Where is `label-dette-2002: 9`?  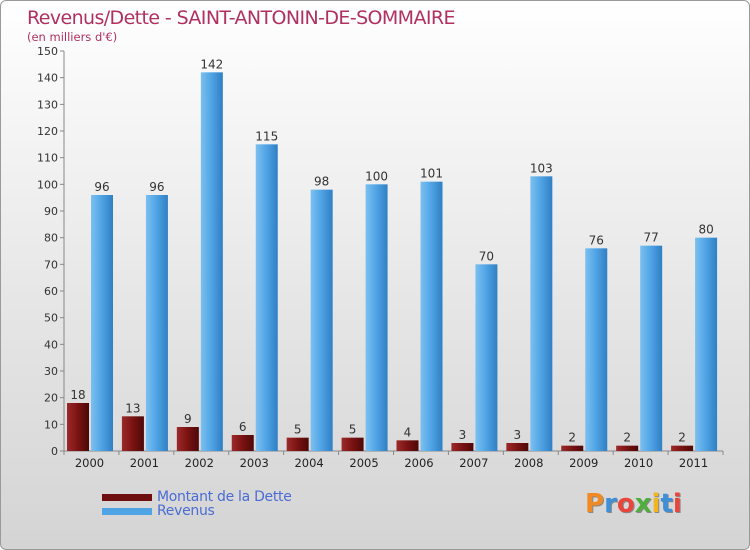
label-dette-2002: 9 is located at coordinates (188, 419).